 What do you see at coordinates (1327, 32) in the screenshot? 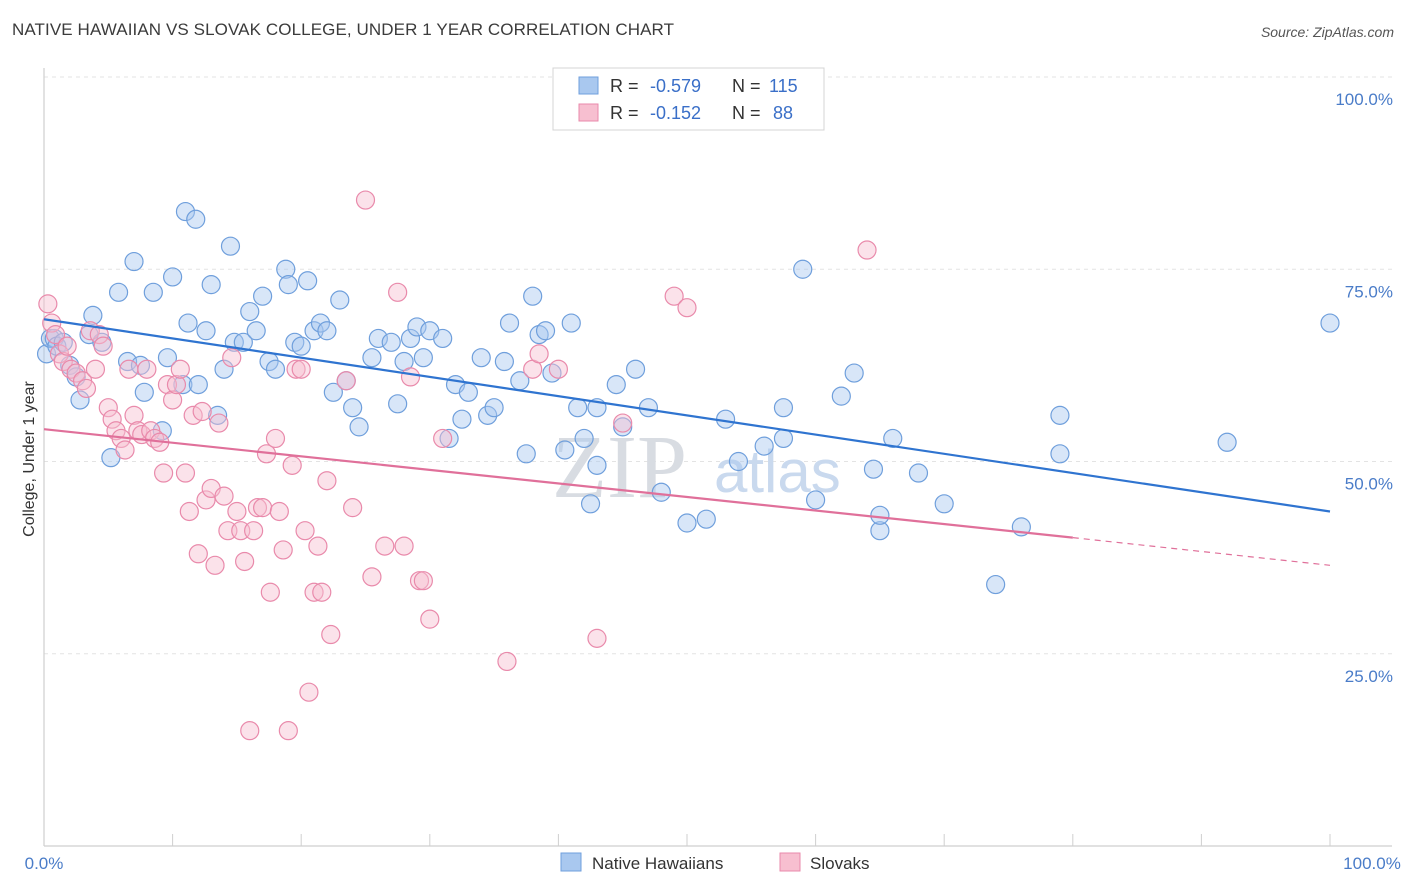
I see `source-credit: Source: ZipAtlas.com` at bounding box center [1327, 32].